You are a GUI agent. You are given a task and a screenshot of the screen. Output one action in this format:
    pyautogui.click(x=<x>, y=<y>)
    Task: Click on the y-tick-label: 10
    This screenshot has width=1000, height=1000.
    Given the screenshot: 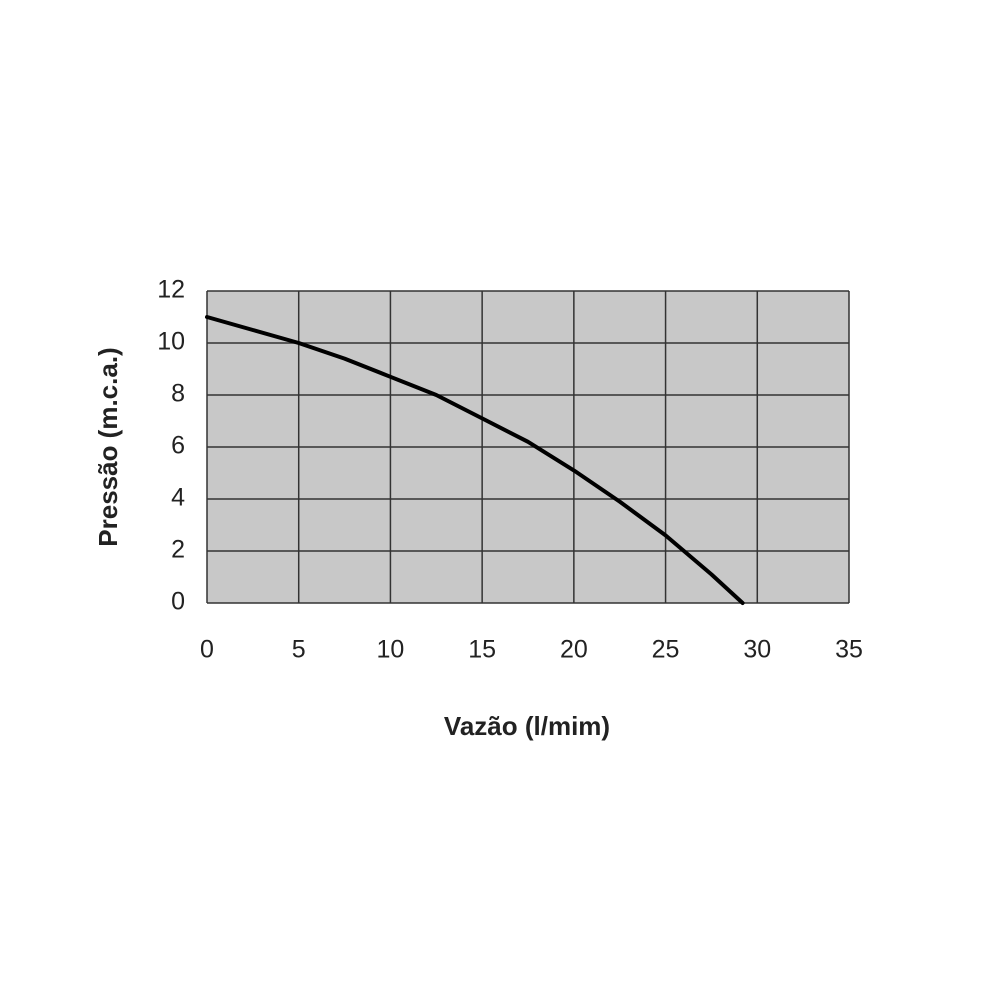 What is the action you would take?
    pyautogui.click(x=171, y=342)
    